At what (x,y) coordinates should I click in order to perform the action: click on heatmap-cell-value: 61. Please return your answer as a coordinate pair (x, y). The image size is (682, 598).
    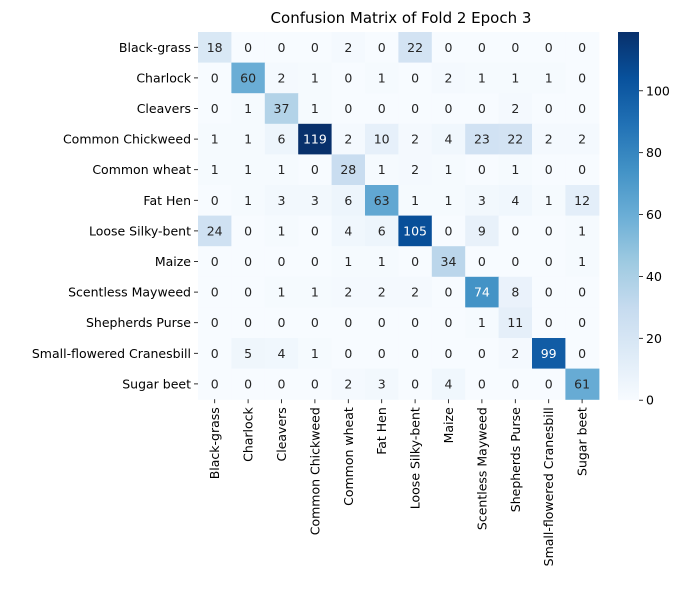
    Looking at the image, I should click on (582, 383).